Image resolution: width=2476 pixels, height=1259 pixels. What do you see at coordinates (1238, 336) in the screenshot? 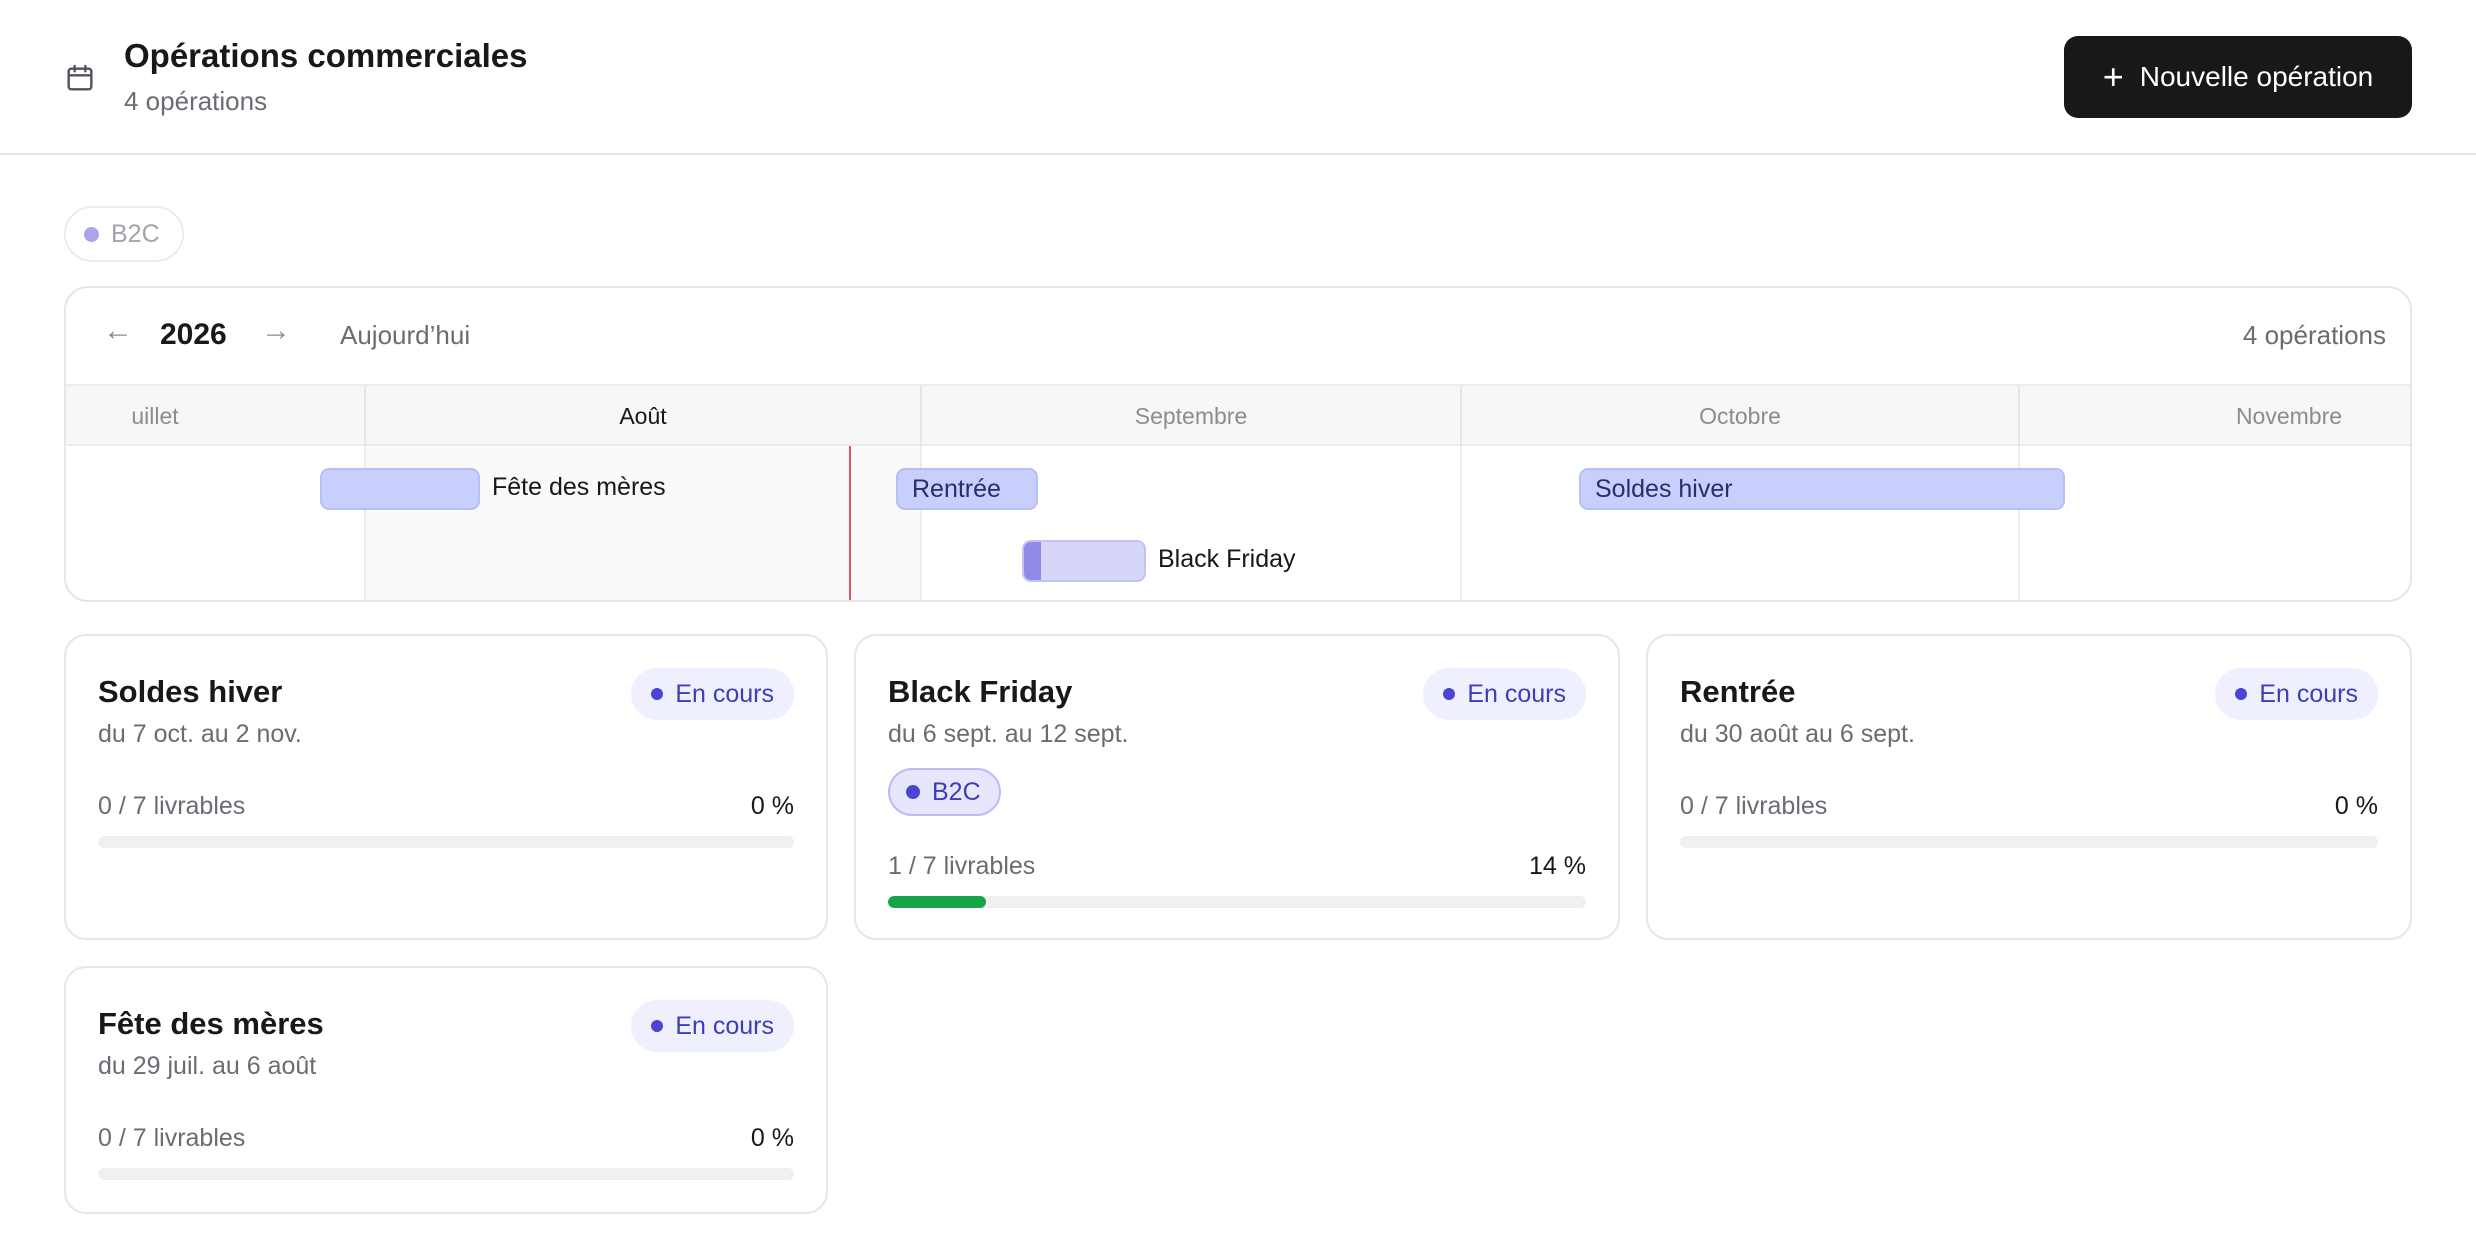
I see `timeline-toolbar: ← 2026 → Aujourd’hui 4 opérations` at bounding box center [1238, 336].